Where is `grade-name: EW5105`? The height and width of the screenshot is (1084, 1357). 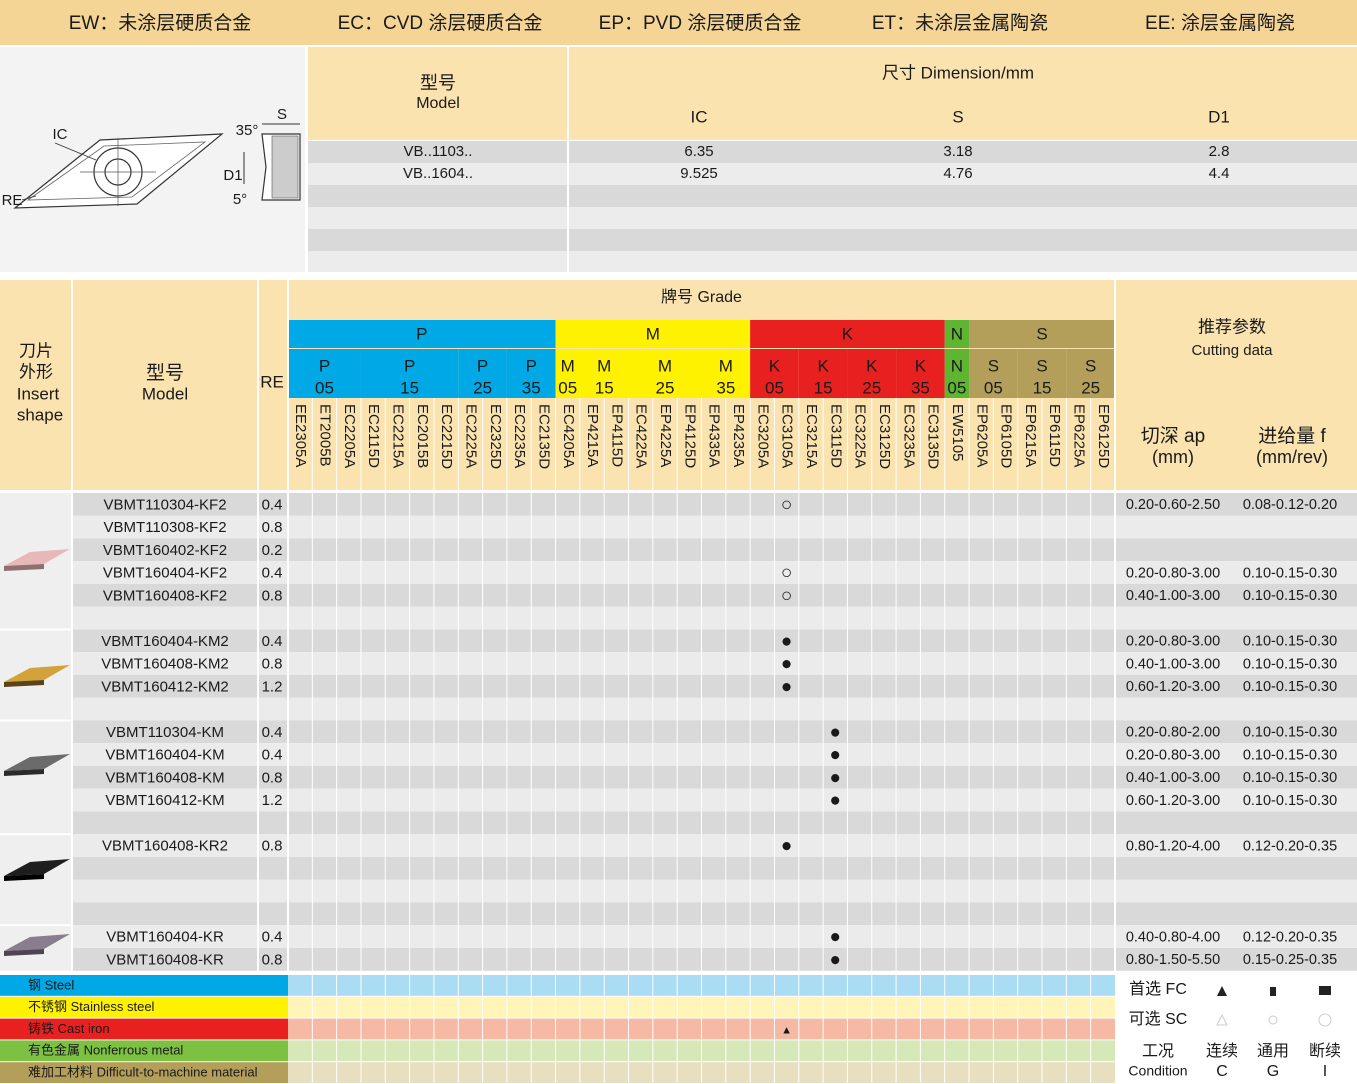
grade-name: EW5105 is located at coordinates (957, 433).